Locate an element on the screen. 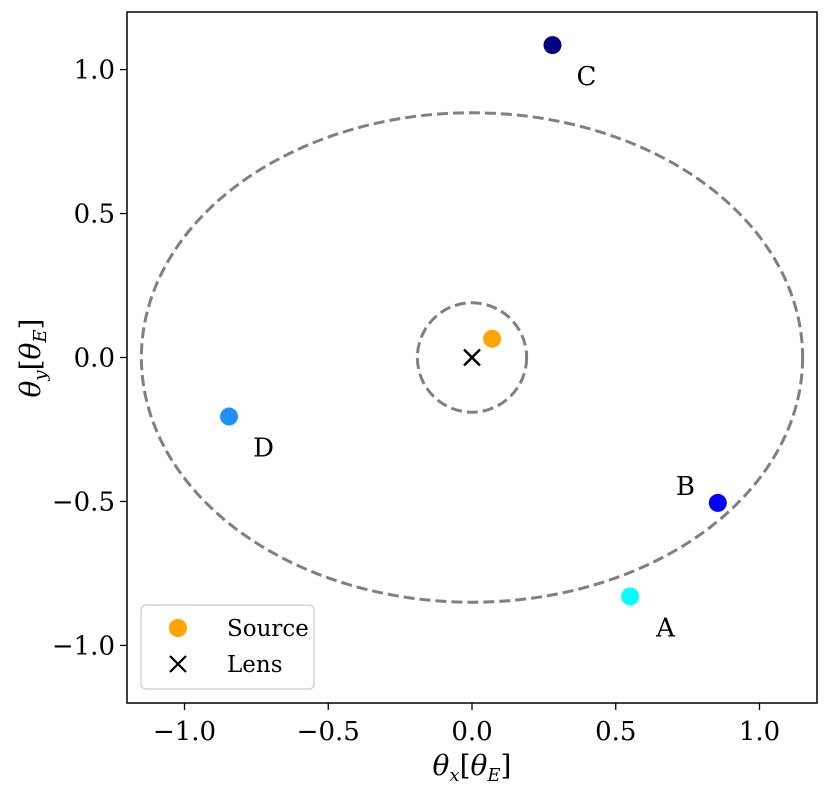  y-tick-label: −1.0 is located at coordinates (83, 646).